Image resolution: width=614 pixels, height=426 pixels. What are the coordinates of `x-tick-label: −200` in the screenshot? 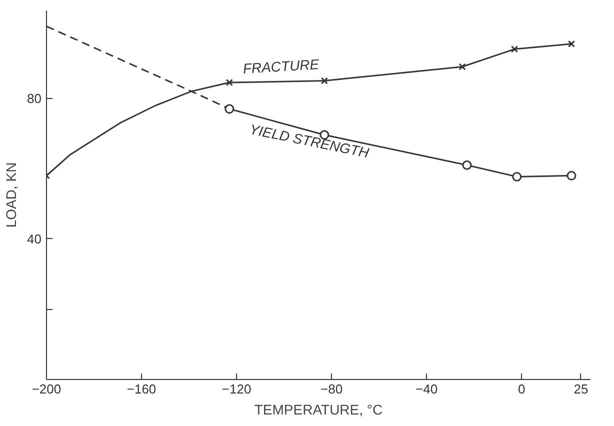 It's located at (47, 389).